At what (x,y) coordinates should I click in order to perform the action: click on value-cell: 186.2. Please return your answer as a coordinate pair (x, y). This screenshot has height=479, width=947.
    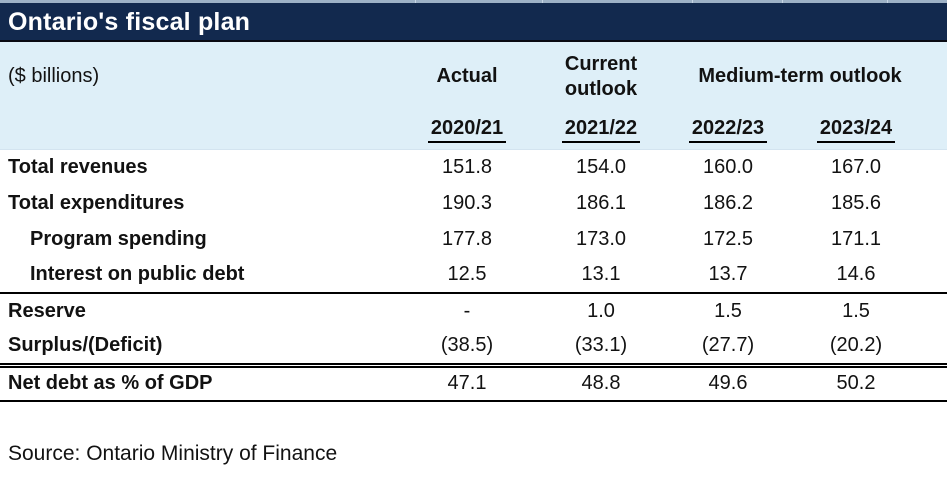
    Looking at the image, I should click on (728, 202).